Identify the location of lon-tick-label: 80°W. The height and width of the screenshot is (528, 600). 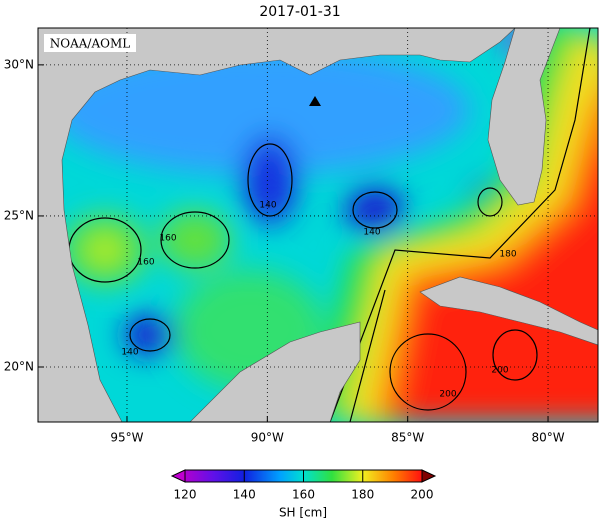
(547, 438).